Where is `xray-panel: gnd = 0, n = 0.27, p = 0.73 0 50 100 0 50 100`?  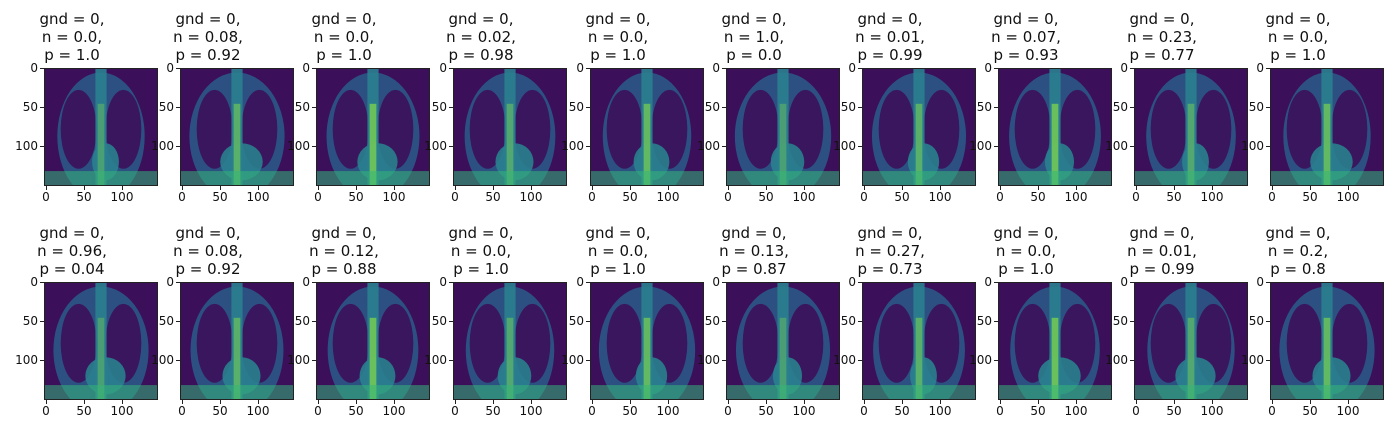 xray-panel: gnd = 0, n = 0.27, p = 0.73 0 50 100 0 50 100 is located at coordinates (899, 319).